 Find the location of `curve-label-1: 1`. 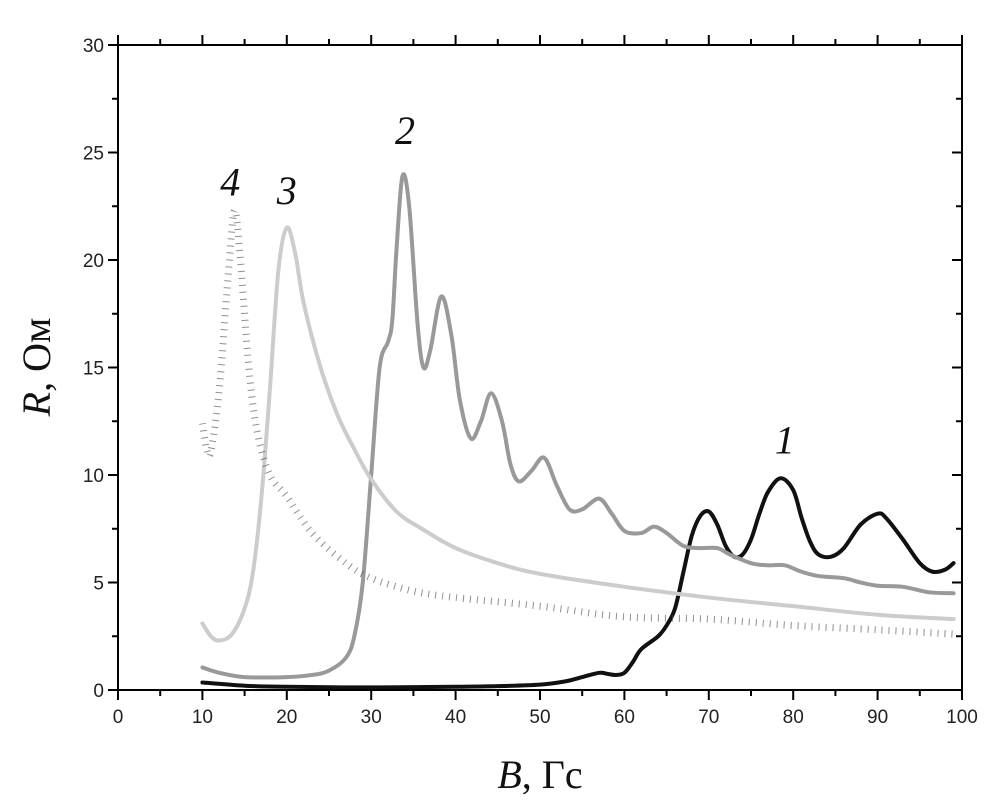

curve-label-1: 1 is located at coordinates (785, 440).